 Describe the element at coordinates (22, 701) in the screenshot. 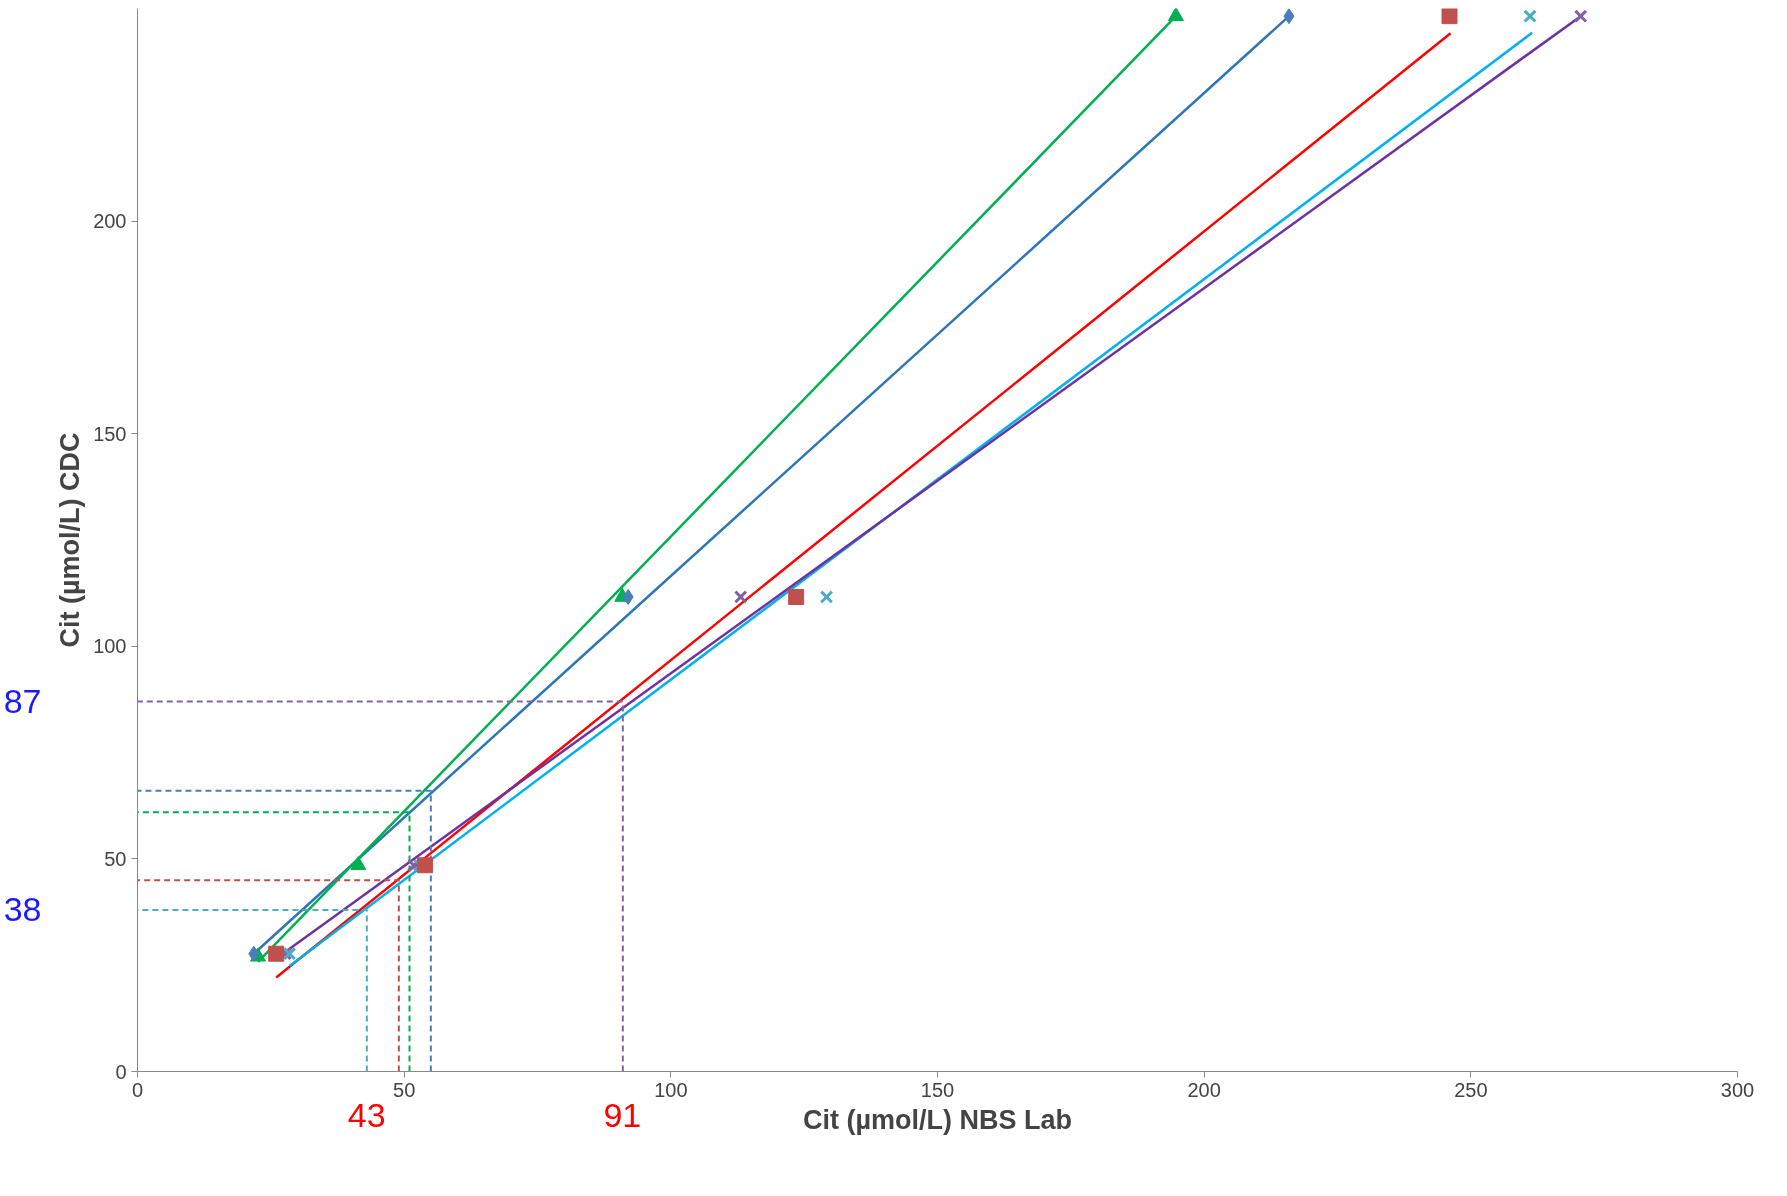

I see `text: 87` at that location.